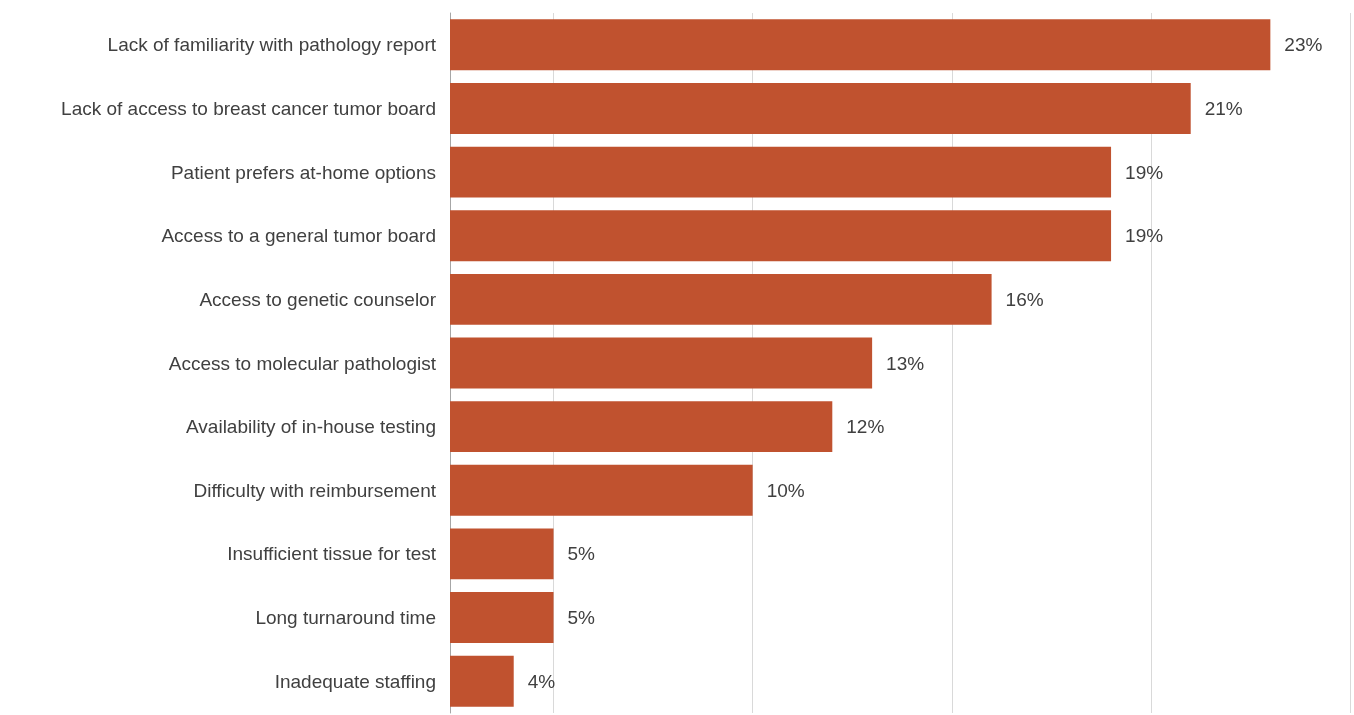 This screenshot has height=715, width=1354. What do you see at coordinates (315, 490) in the screenshot?
I see `y-tick-label: Difficulty with reimbursement` at bounding box center [315, 490].